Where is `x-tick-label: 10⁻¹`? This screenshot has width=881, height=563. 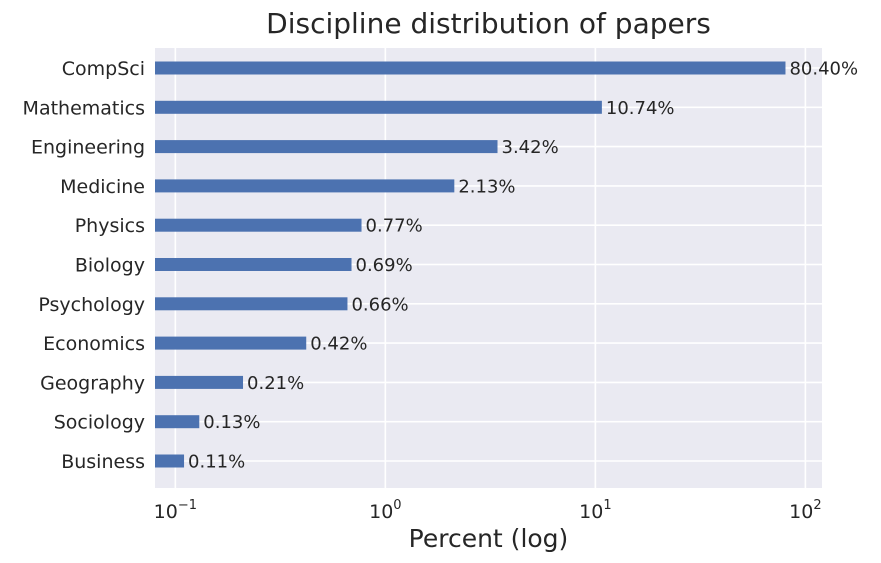
x-tick-label: 10⁻¹ is located at coordinates (175, 510).